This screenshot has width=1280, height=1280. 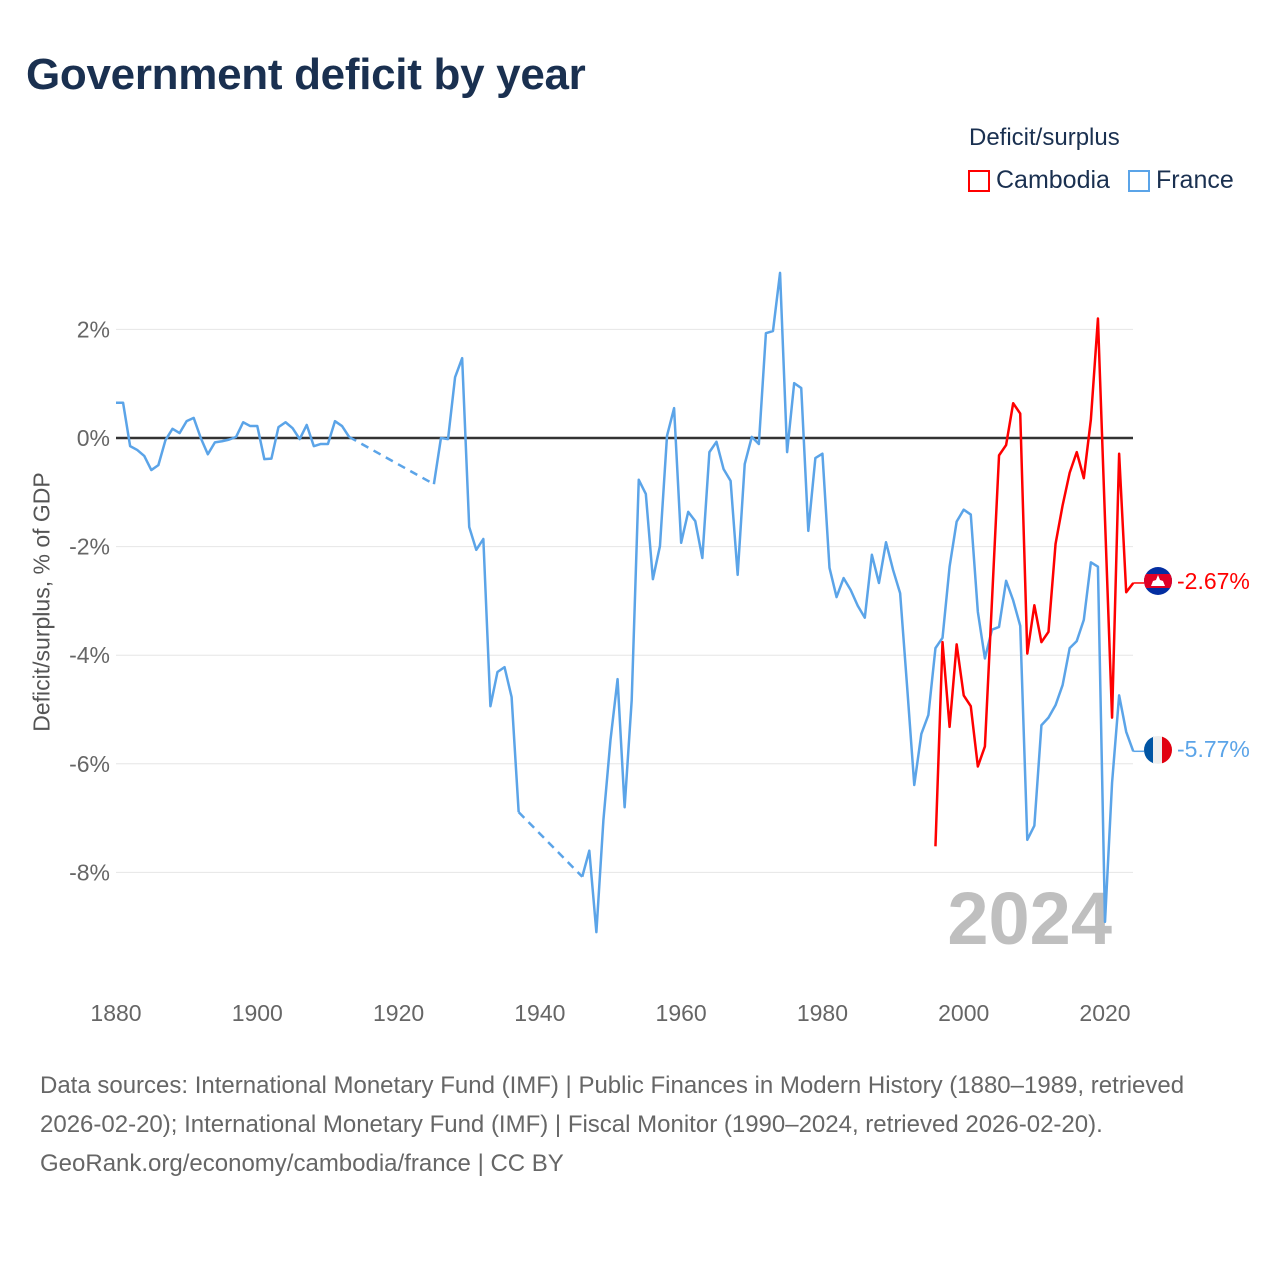 I want to click on legend-title: Deficit/surplus, so click(x=1044, y=137).